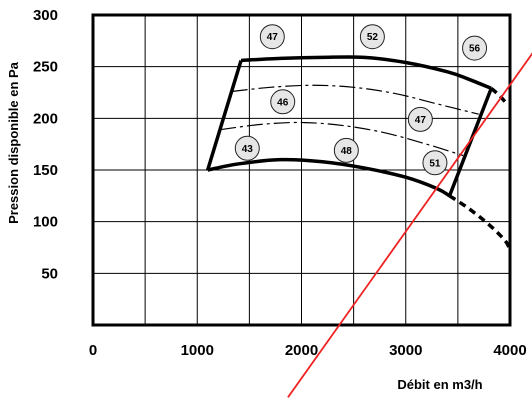 The height and width of the screenshot is (398, 532). Describe the element at coordinates (405, 350) in the screenshot. I see `x-tick-label: 3000` at that location.